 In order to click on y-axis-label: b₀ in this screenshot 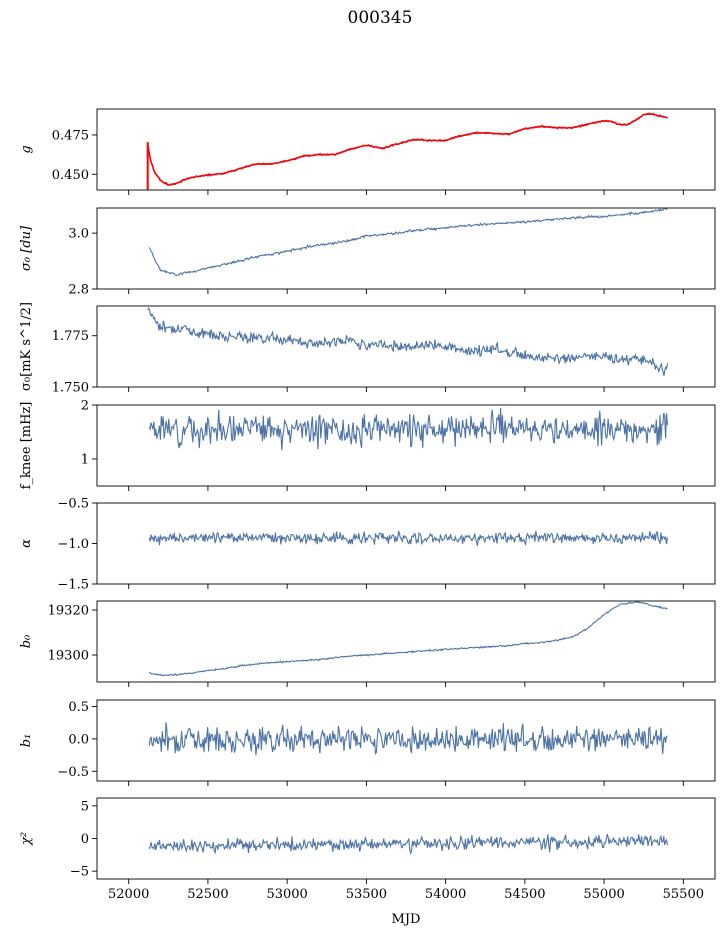, I will do `click(26, 641)`.